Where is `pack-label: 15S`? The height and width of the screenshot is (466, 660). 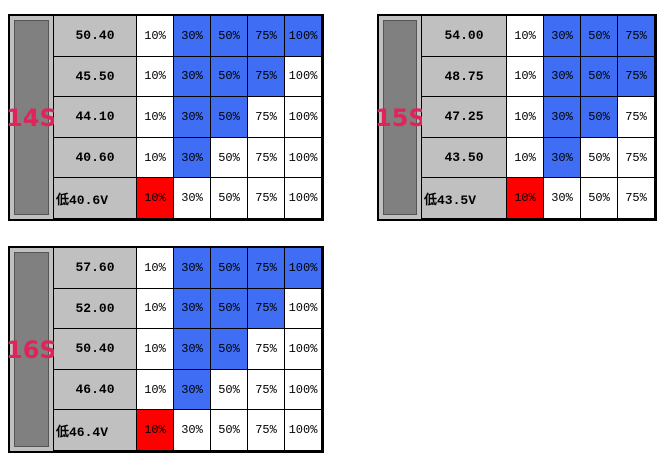
pack-label: 15S is located at coordinates (400, 117).